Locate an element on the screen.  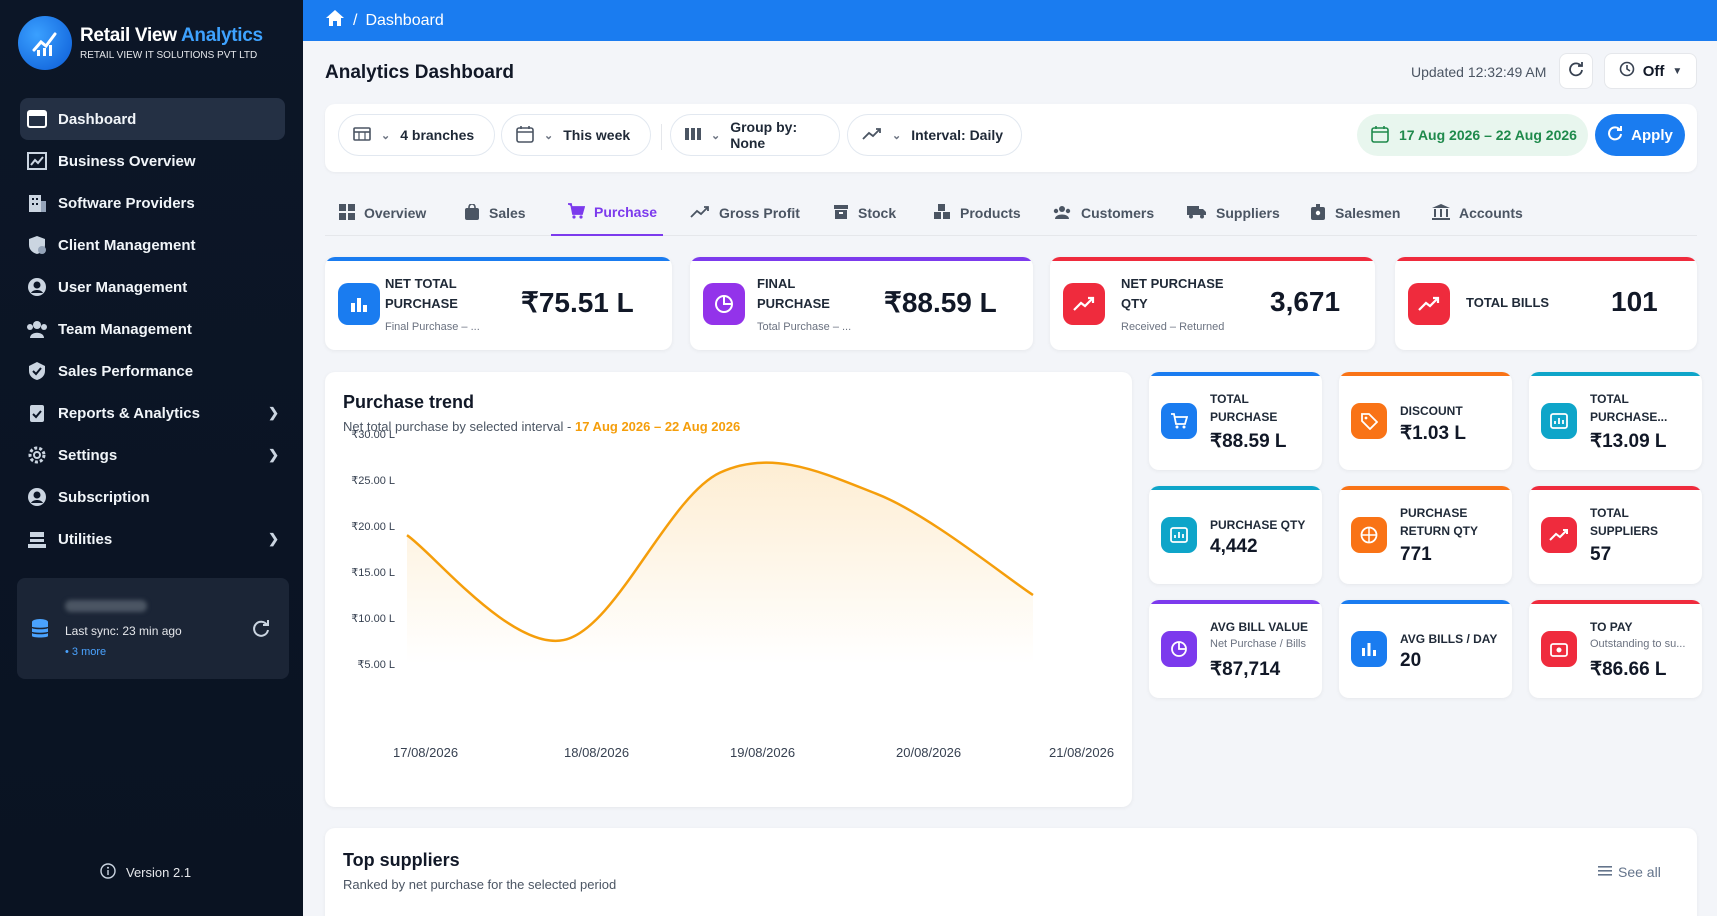
sidebar-item-sales-performance: Sales Performance is located at coordinates (152, 371).